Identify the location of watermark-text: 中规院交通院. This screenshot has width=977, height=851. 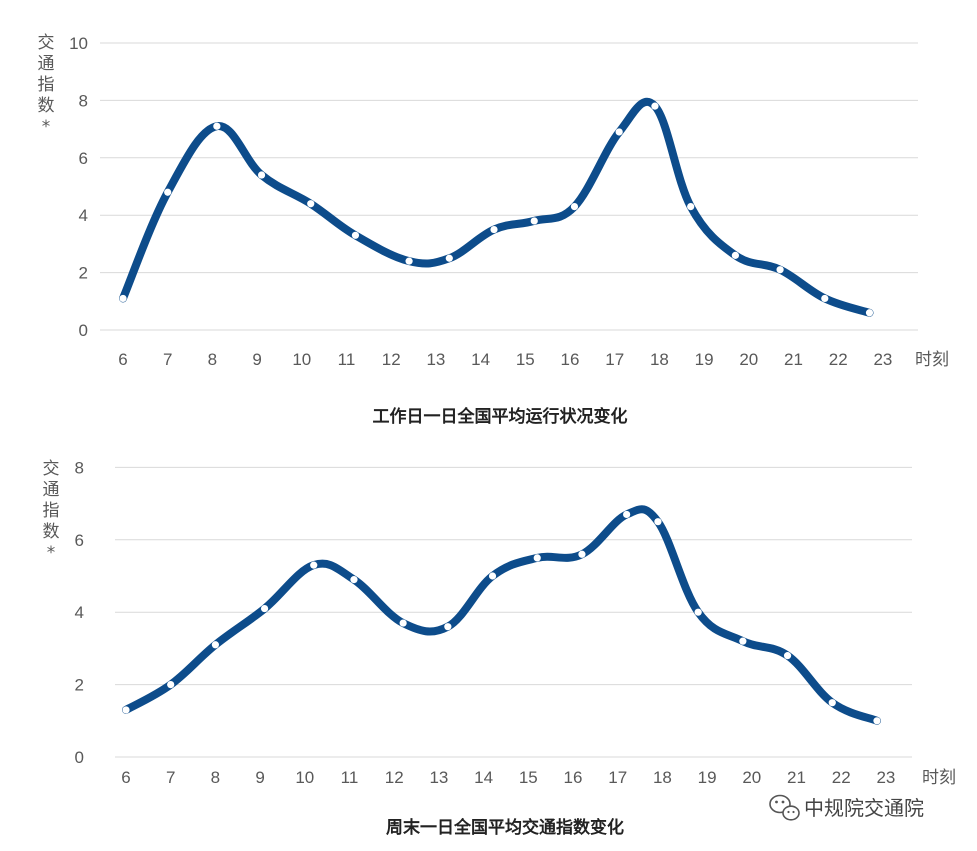
(864, 808).